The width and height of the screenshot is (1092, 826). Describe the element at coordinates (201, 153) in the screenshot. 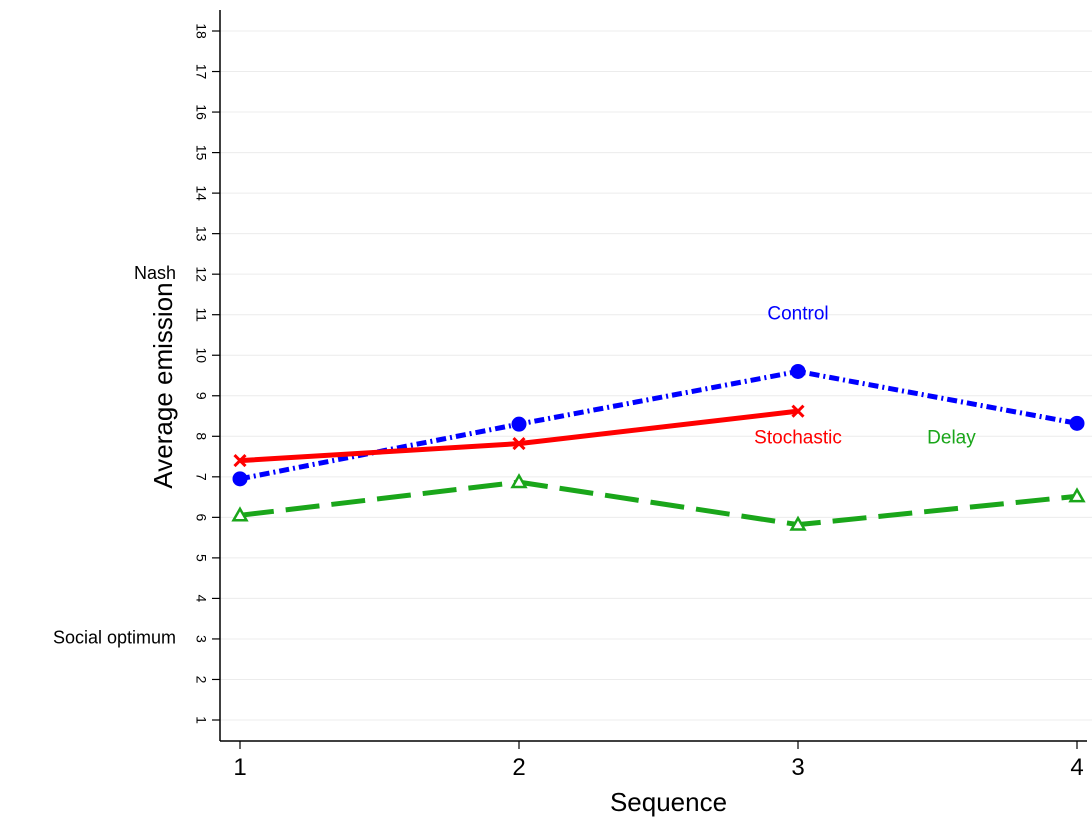

I see `y-tick-label: 15` at that location.